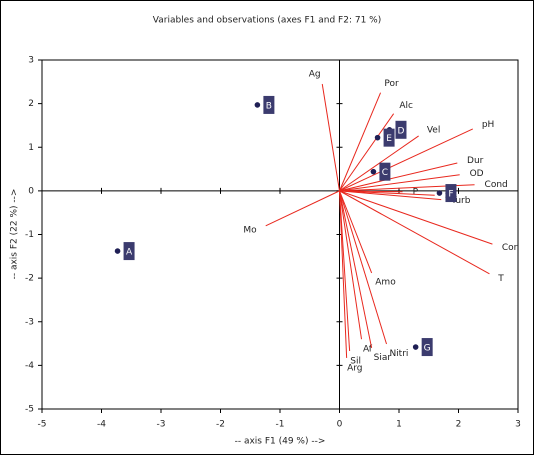 The width and height of the screenshot is (534, 455). Describe the element at coordinates (475, 161) in the screenshot. I see `variable-label: Dur` at that location.